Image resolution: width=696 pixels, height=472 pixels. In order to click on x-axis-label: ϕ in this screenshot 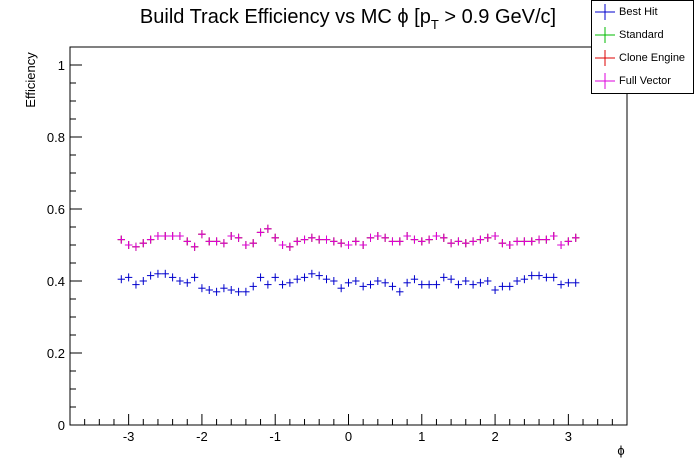, I will do `click(620, 450)`.